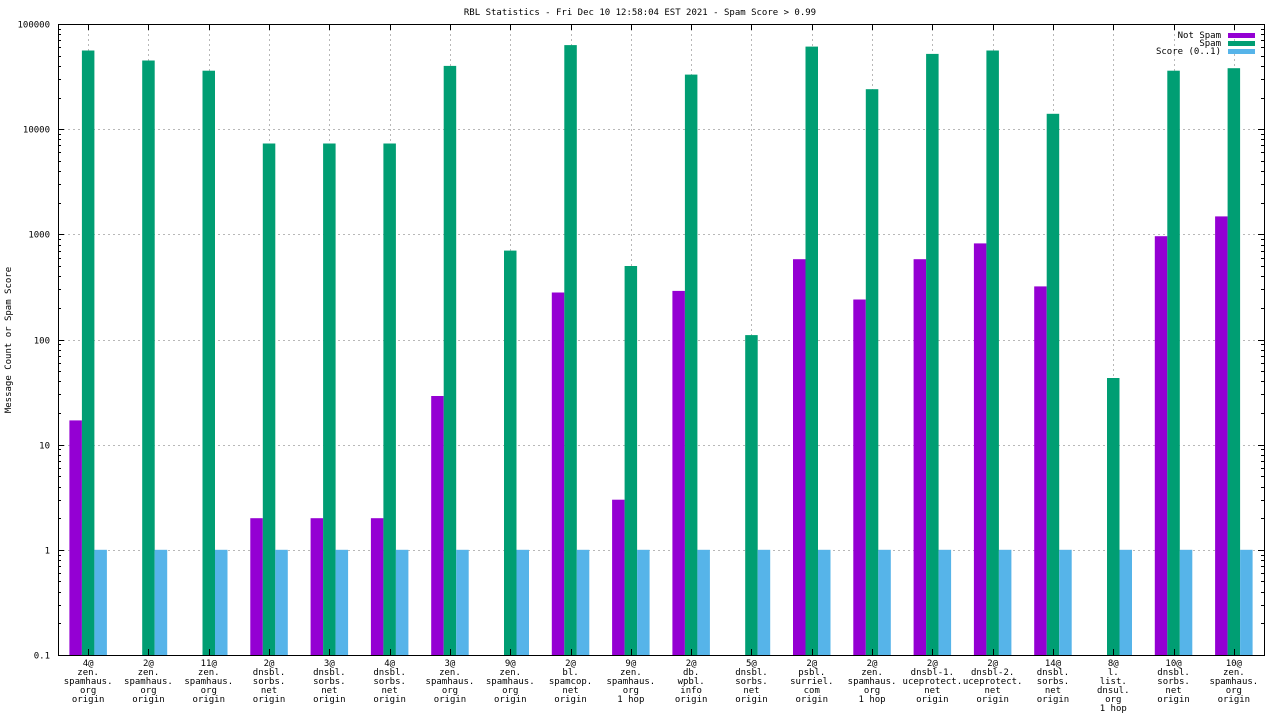 The image size is (1280, 720). What do you see at coordinates (1113, 686) in the screenshot?
I see `x-tick-label: 8@ l. list. dnsul. org 1 hop` at bounding box center [1113, 686].